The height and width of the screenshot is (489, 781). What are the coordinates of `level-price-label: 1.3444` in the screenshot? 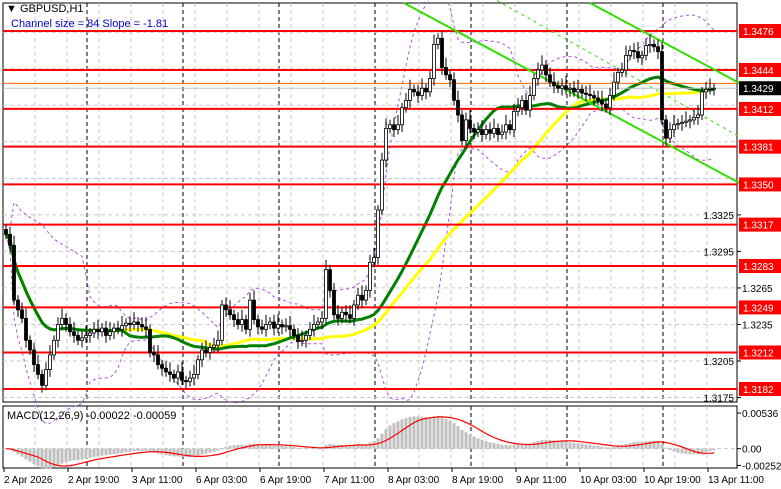 It's located at (758, 71).